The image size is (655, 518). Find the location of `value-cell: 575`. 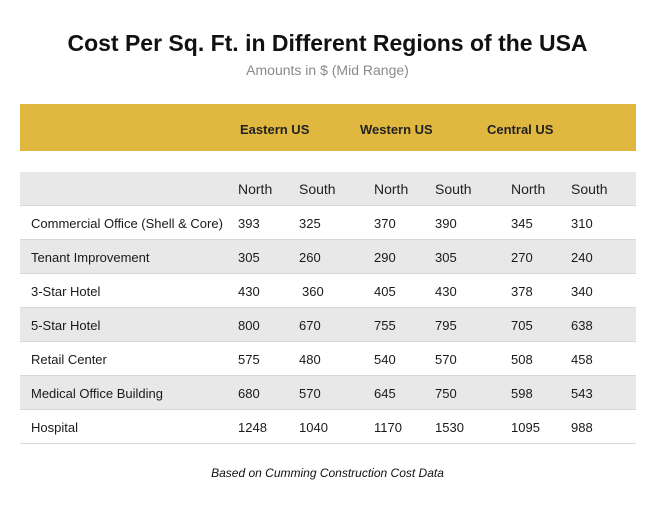

value-cell: 575 is located at coordinates (249, 359).